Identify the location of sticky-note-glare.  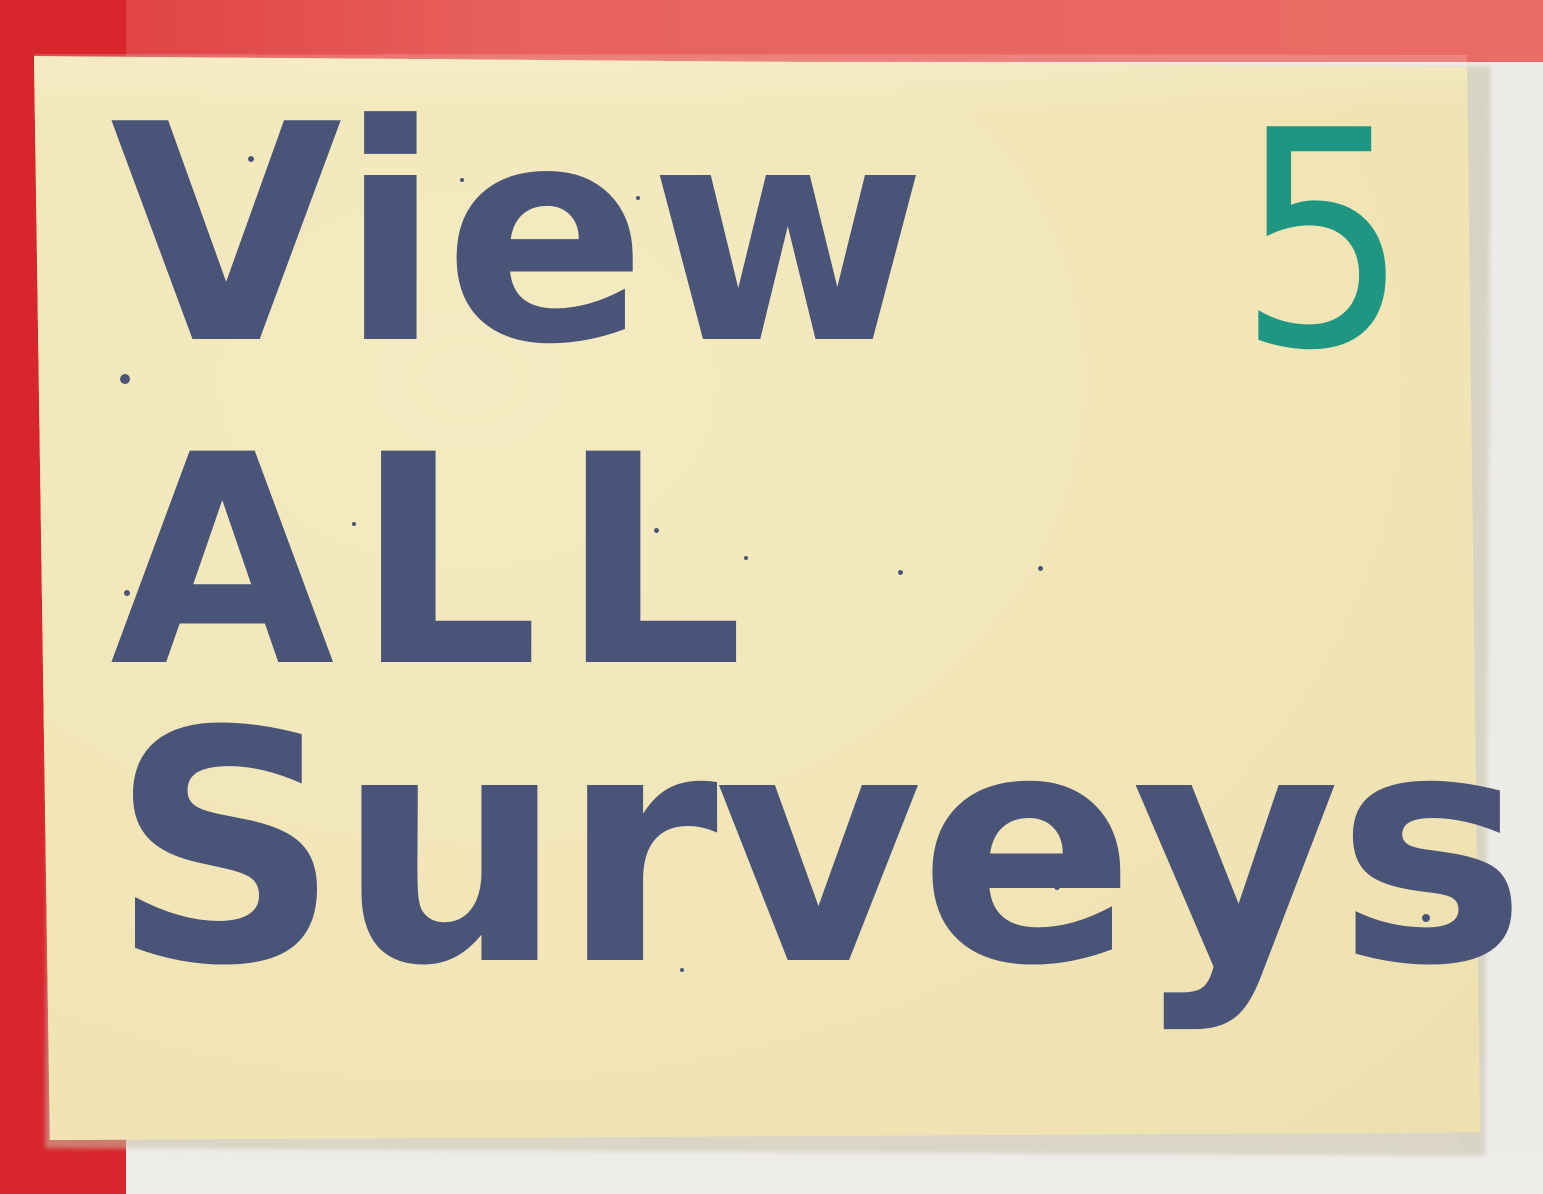
(750, 84).